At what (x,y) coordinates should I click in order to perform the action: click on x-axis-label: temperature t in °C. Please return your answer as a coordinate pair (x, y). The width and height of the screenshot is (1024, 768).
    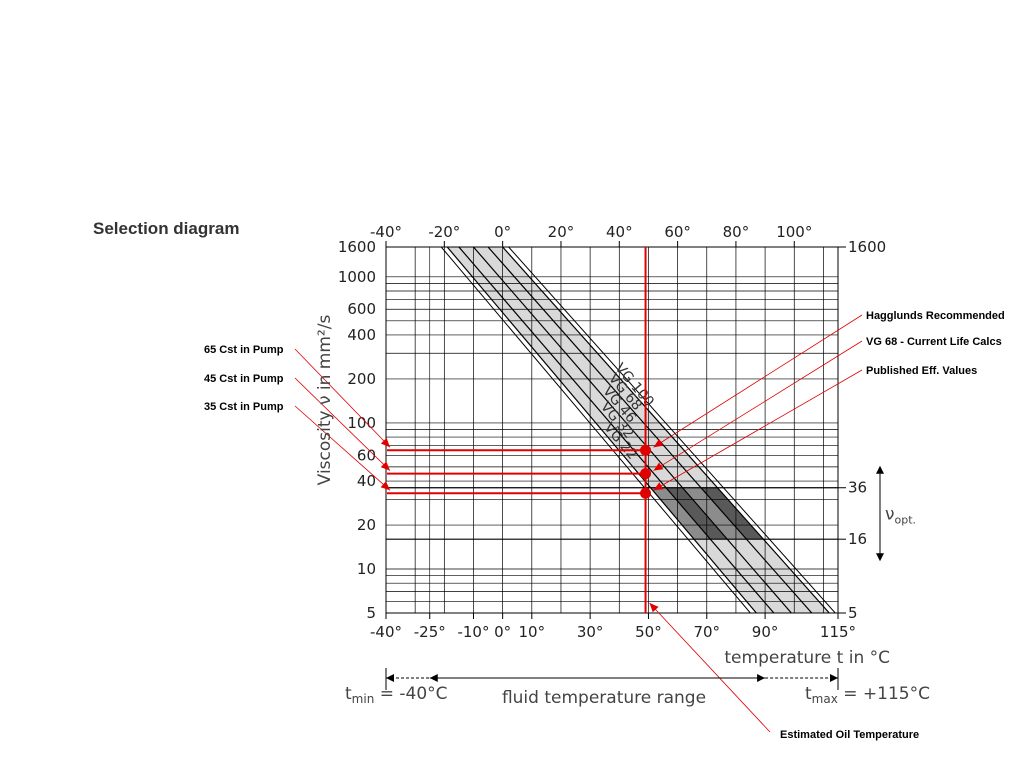
    Looking at the image, I should click on (807, 658).